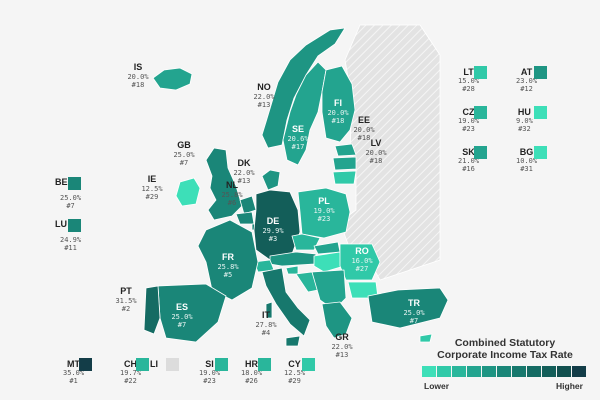 The image size is (600, 400). What do you see at coordinates (131, 372) in the screenshot?
I see `boxed-ch: CH 19.7% #22` at bounding box center [131, 372].